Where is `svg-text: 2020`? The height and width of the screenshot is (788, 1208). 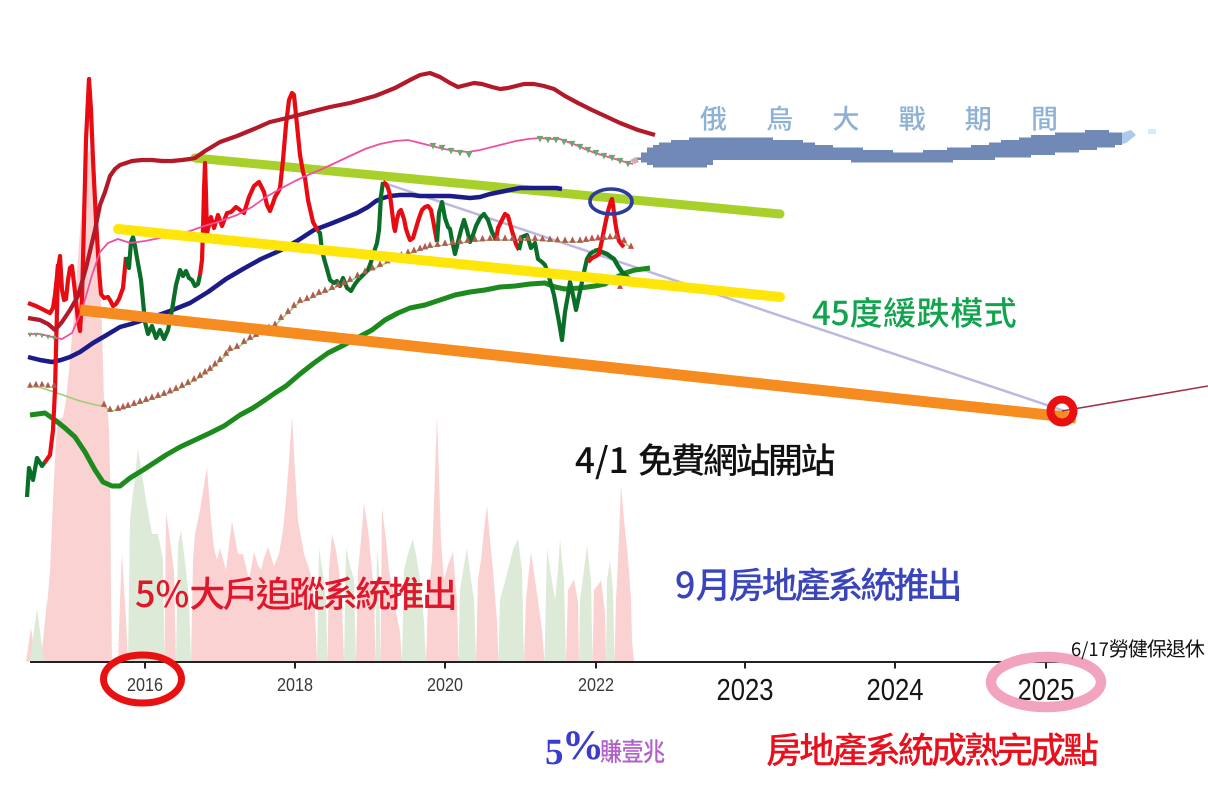 svg-text: 2020 is located at coordinates (445, 685).